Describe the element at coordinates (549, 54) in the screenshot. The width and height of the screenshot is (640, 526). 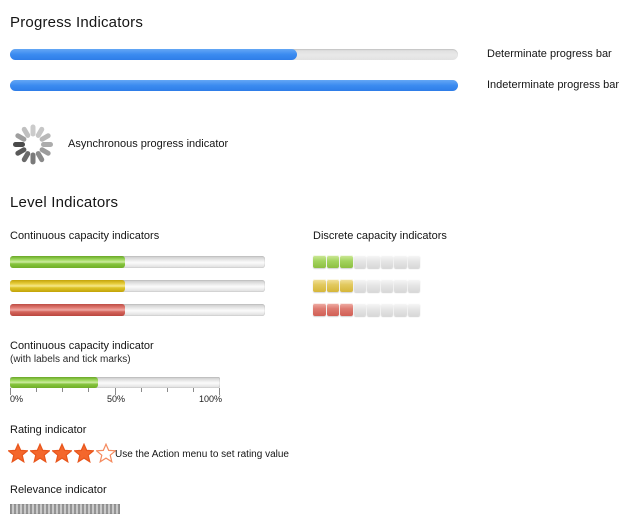
I see `determinate-progress-label: Determinate progress bar` at that location.